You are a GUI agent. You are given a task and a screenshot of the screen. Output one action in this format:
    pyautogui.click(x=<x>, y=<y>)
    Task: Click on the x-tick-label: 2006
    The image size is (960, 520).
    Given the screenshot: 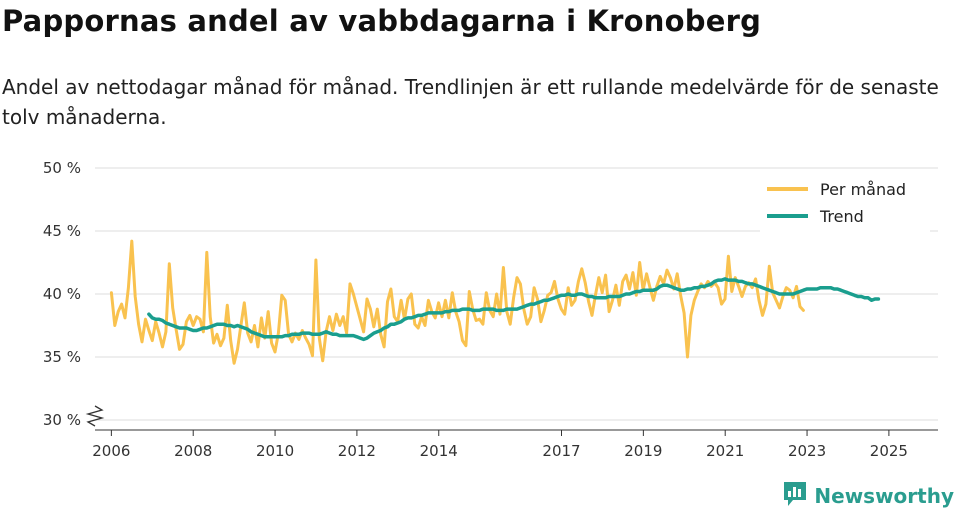 What is the action you would take?
    pyautogui.click(x=111, y=451)
    